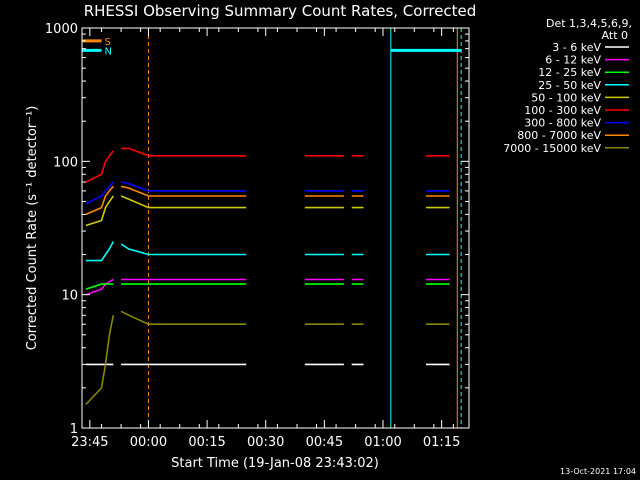  Describe the element at coordinates (589, 23) in the screenshot. I see `legend-header-line-1: Det 1,3,4,5,6,9,` at that location.